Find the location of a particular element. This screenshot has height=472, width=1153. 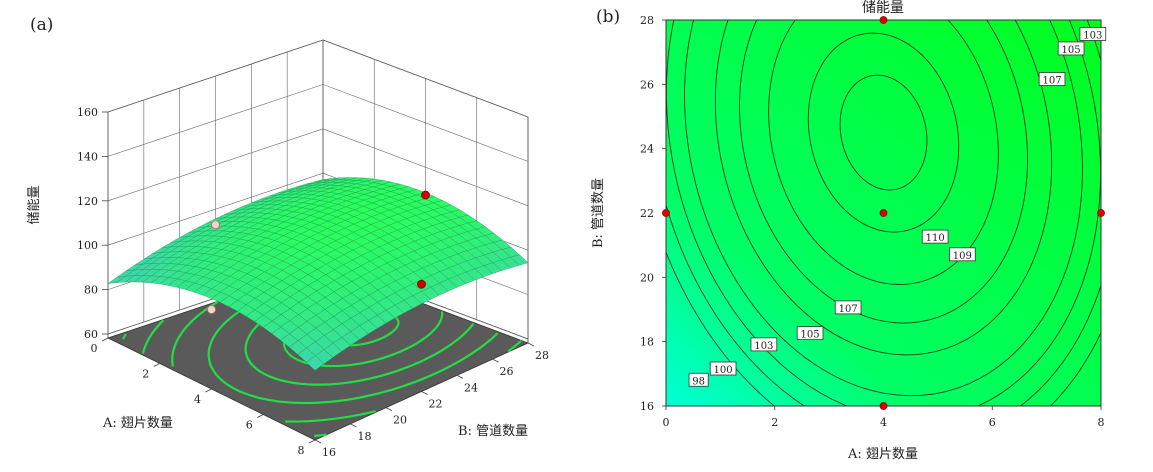

design-points-3d is located at coordinates (318, 252).